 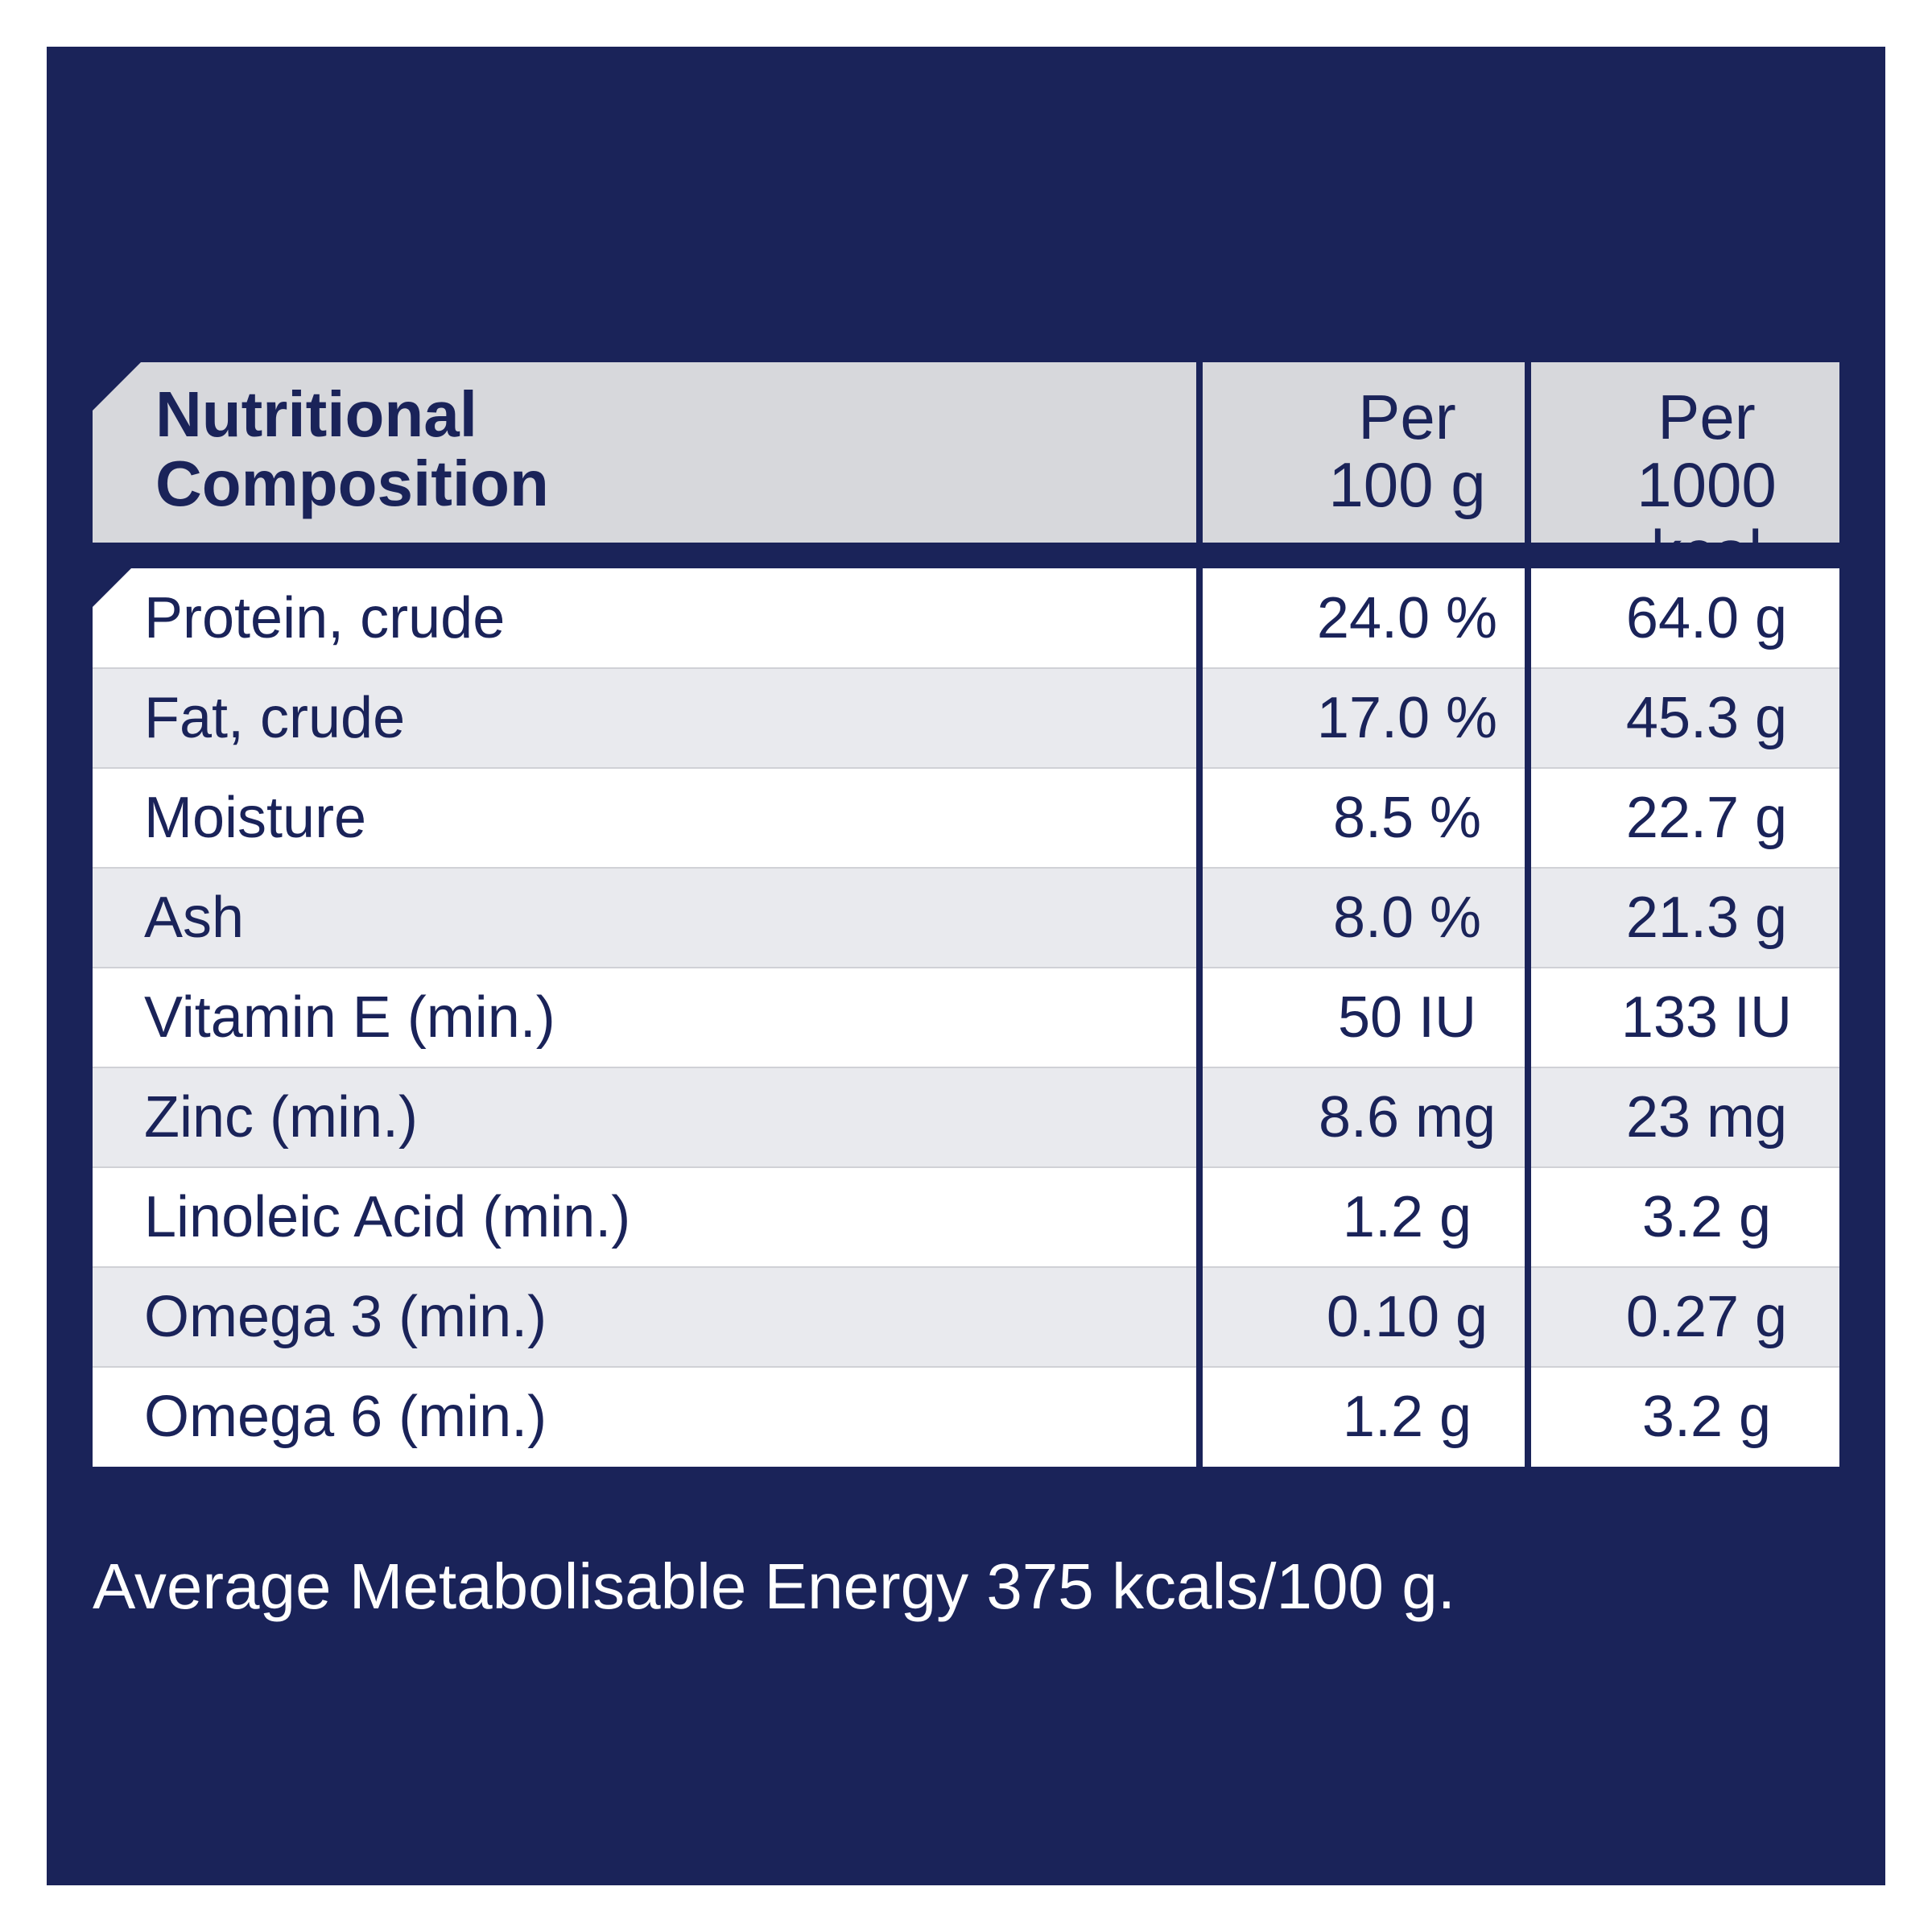 I want to click on nutrient-name: Linoleic Acid (min.), so click(x=387, y=1217).